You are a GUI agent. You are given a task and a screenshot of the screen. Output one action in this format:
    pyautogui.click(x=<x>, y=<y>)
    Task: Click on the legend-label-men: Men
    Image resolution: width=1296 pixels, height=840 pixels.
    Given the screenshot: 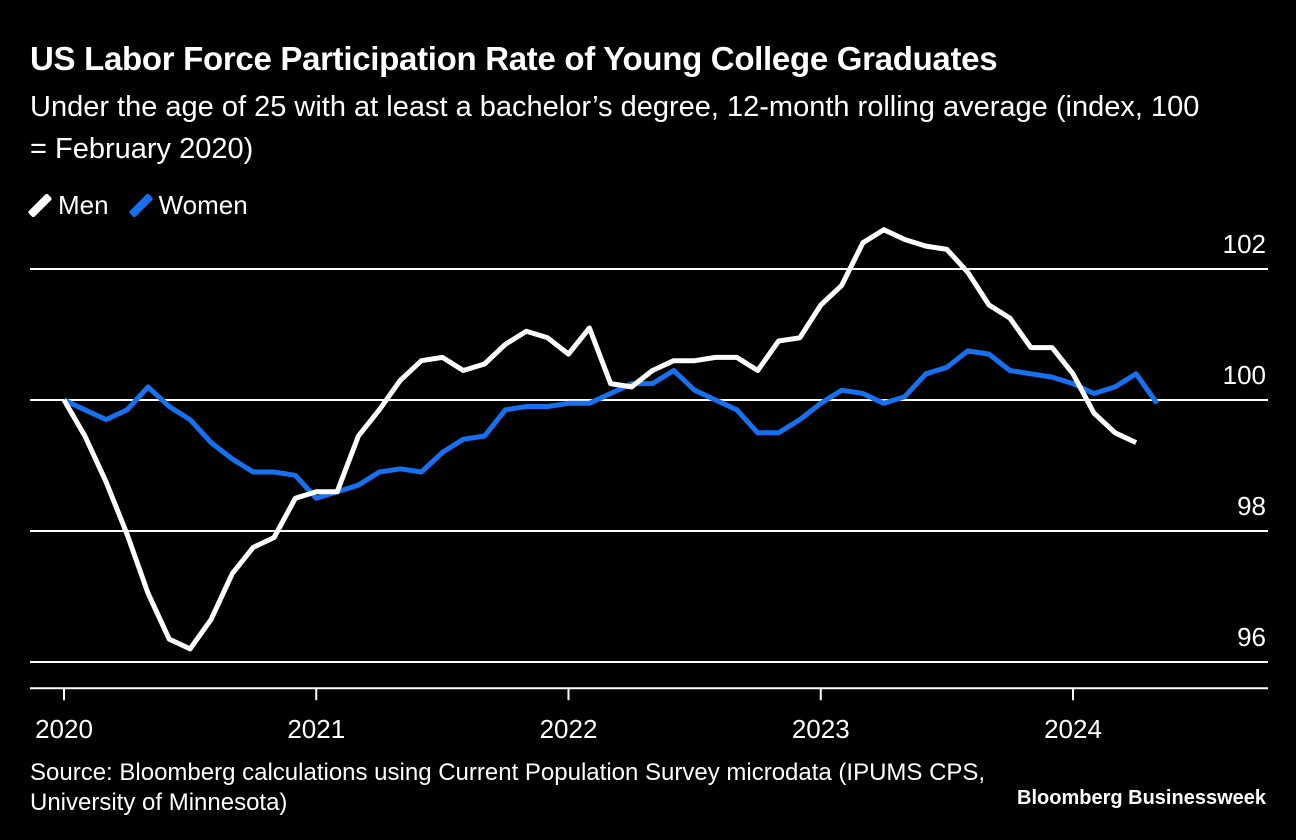 What is the action you would take?
    pyautogui.click(x=83, y=205)
    